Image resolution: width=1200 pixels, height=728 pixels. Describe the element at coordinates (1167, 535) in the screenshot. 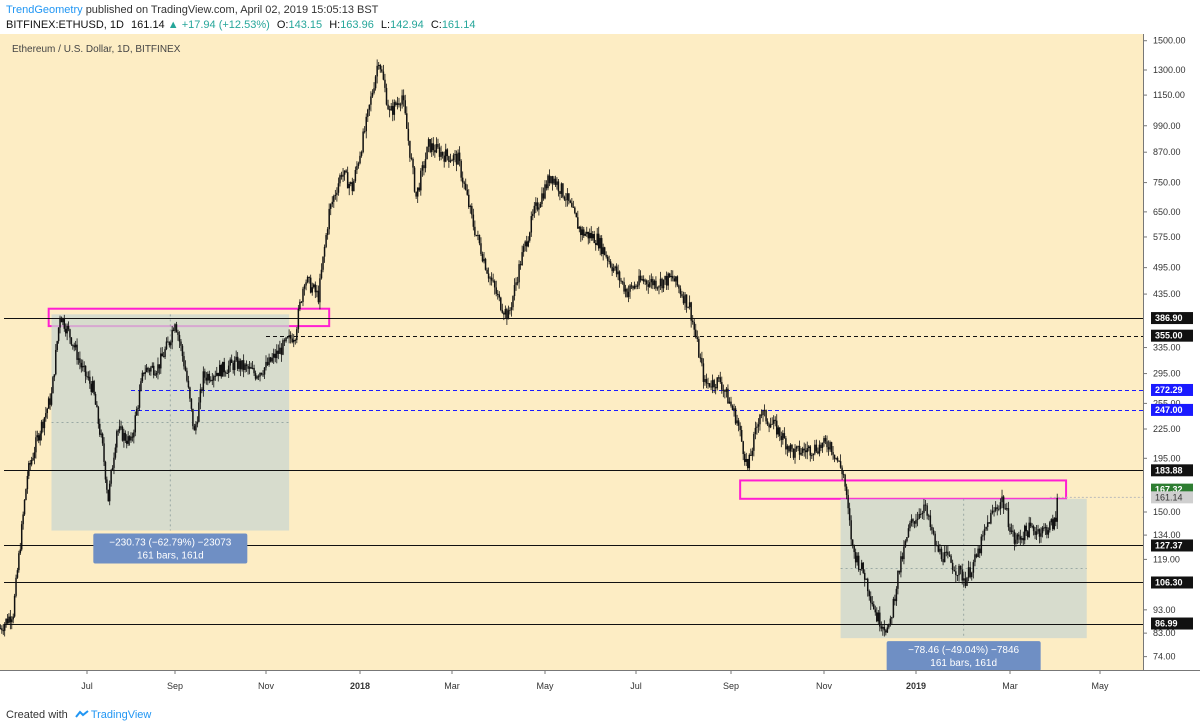

I see `y-tick-label: 134.00` at that location.